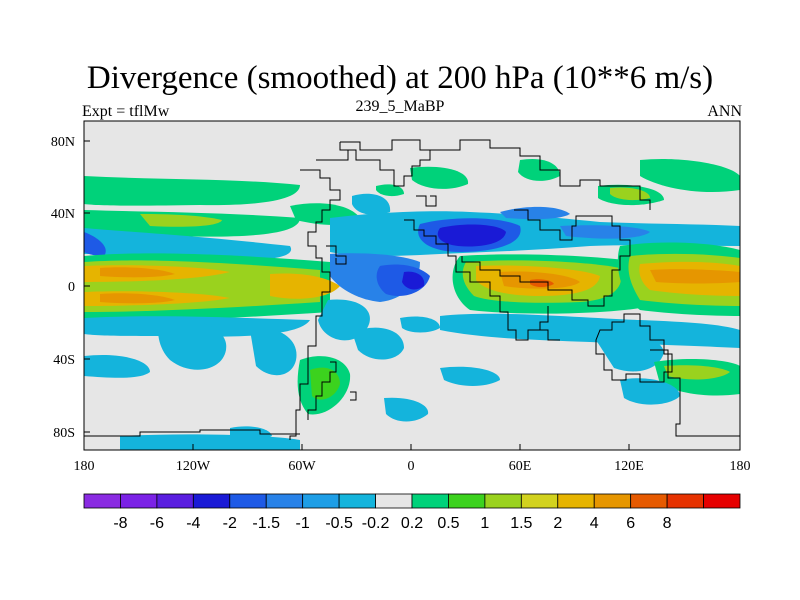  What do you see at coordinates (667, 523) in the screenshot?
I see `colorbar-label: 8` at bounding box center [667, 523].